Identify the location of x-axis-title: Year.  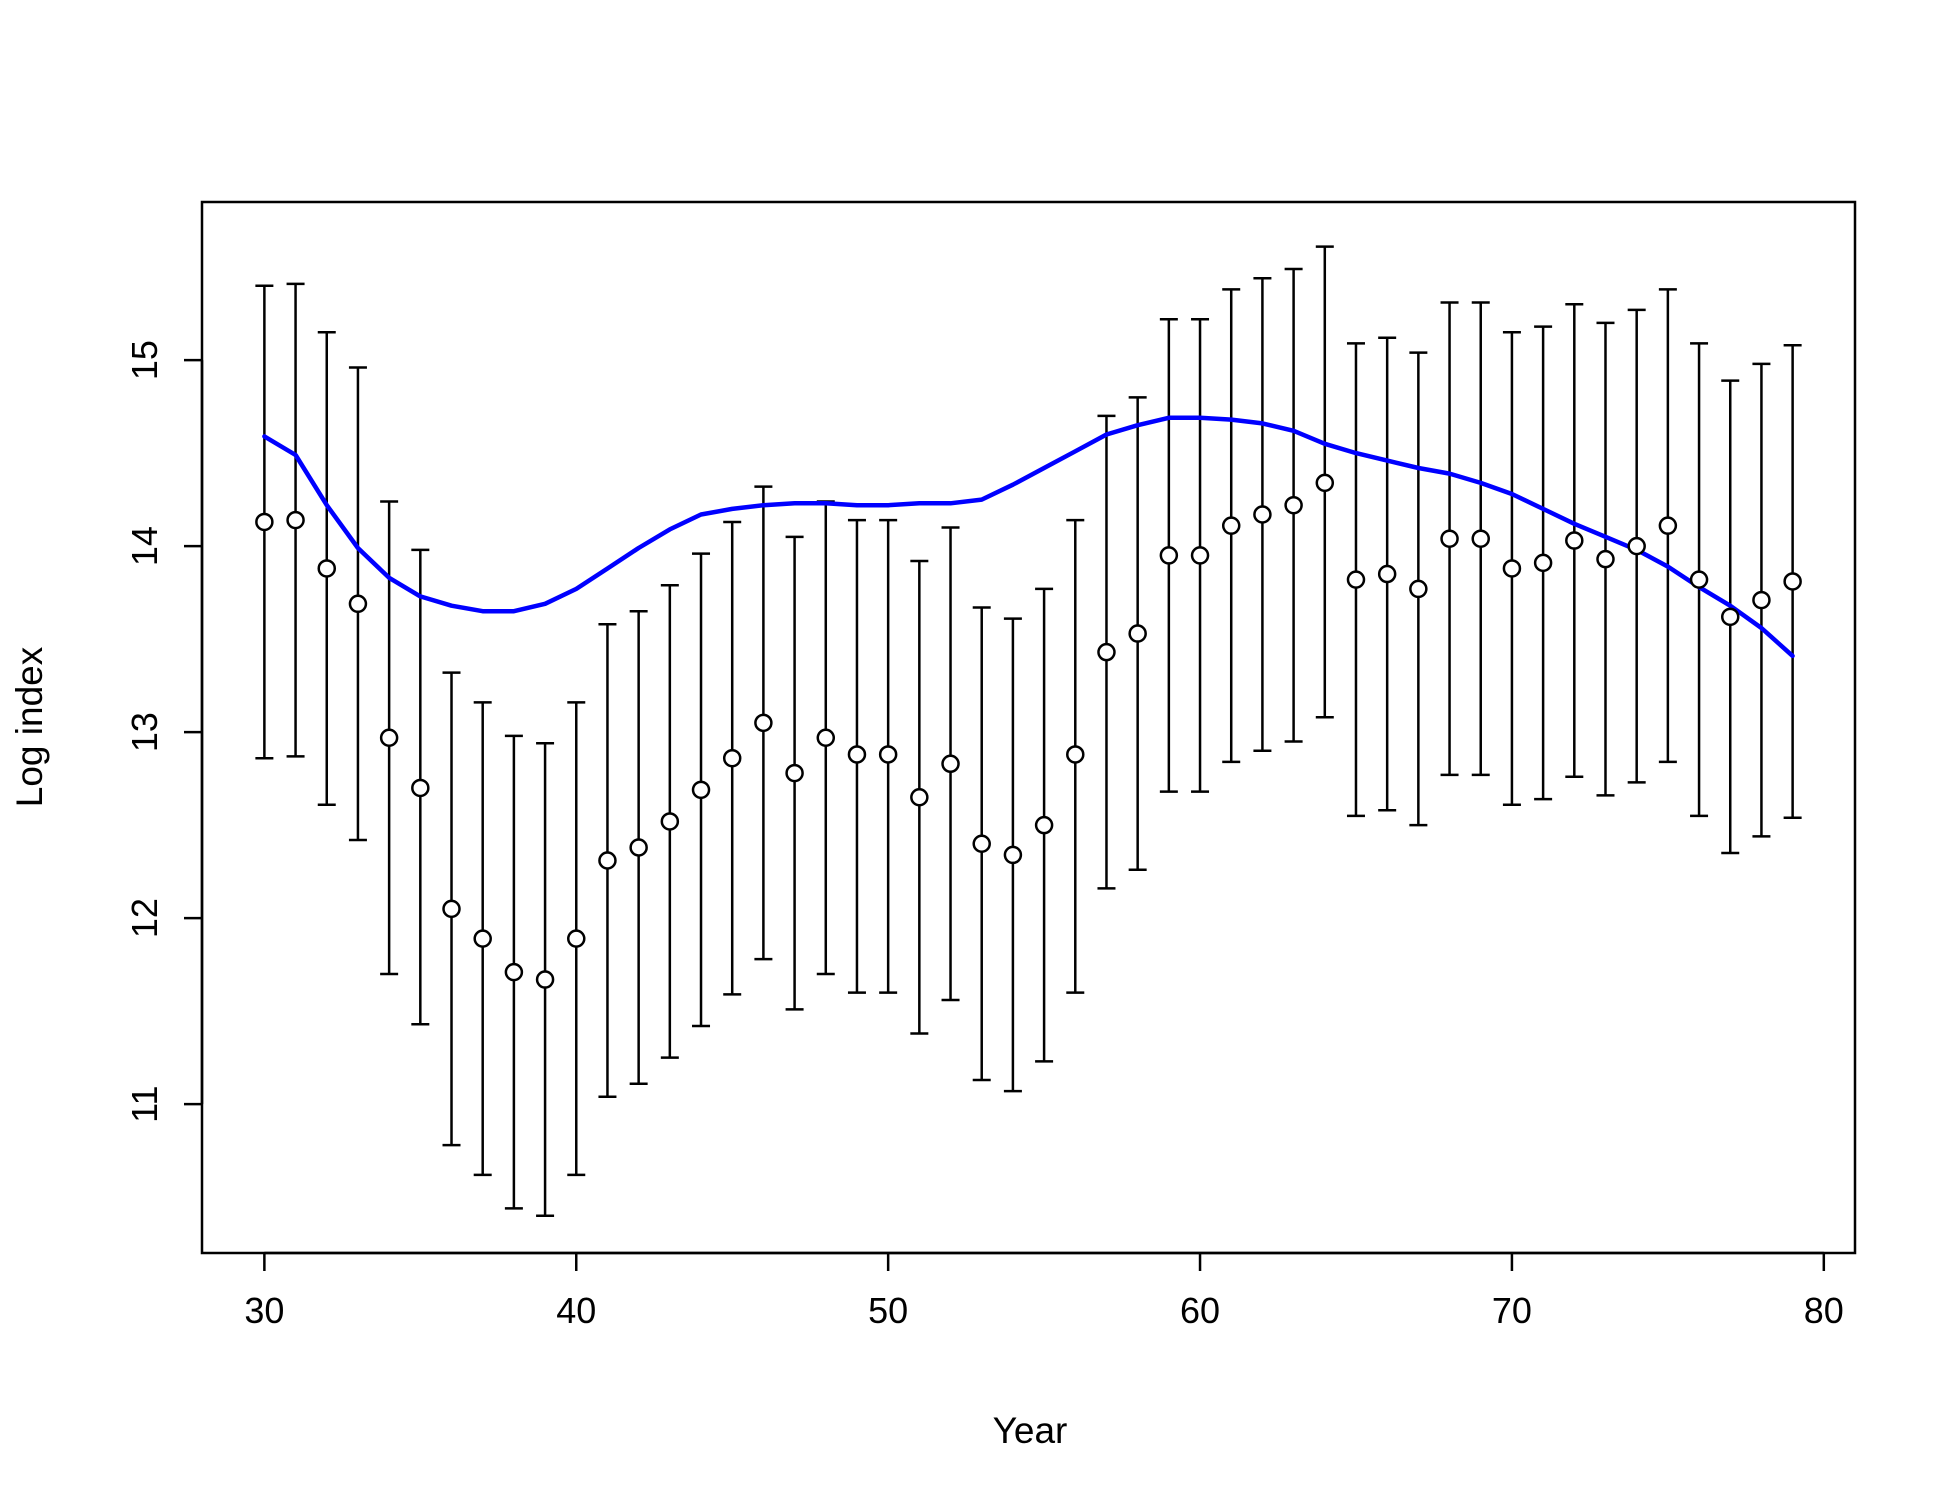
(1030, 1430).